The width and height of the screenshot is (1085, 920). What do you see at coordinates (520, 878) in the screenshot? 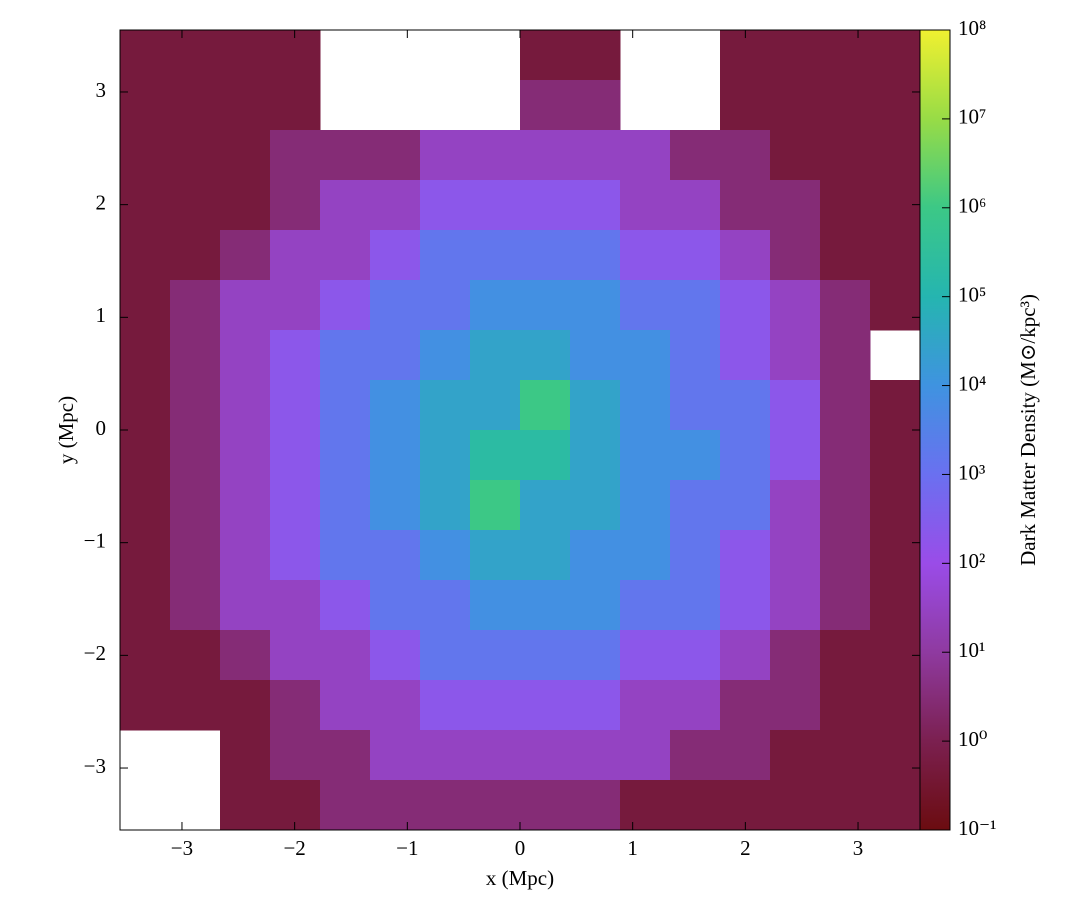
I see `x-axis-label: x (Mpc)` at bounding box center [520, 878].